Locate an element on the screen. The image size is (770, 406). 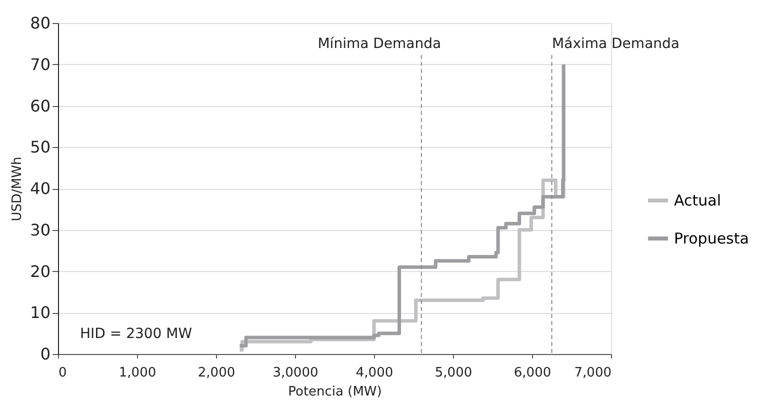
y-tick-label: 0 is located at coordinates (45, 354).